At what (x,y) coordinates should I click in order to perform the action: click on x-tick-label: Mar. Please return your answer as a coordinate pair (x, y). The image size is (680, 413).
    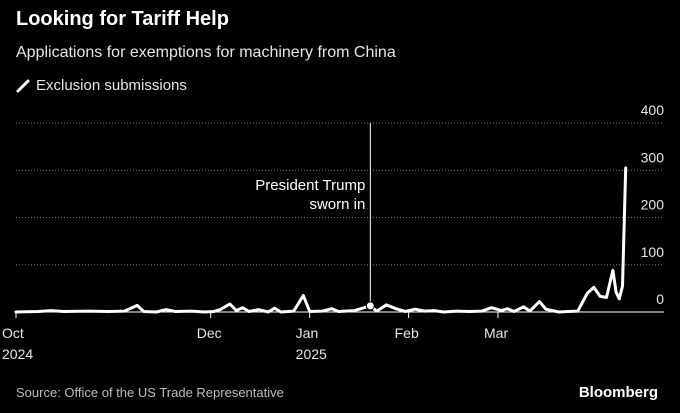
    Looking at the image, I should click on (496, 333).